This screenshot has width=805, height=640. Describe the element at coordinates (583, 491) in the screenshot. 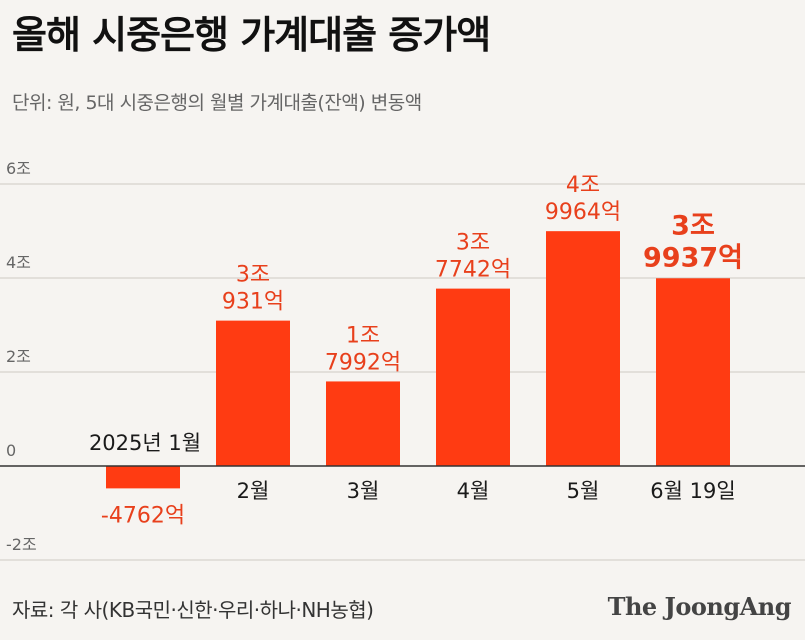

I see `category-label: 5월` at that location.